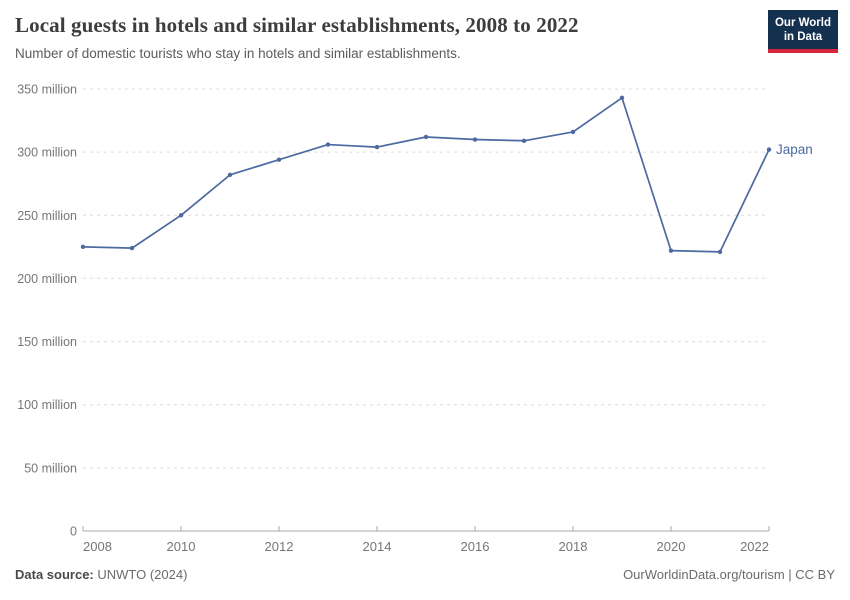 The width and height of the screenshot is (850, 600). I want to click on data-source: Data source: UNWTO (2024), so click(101, 574).